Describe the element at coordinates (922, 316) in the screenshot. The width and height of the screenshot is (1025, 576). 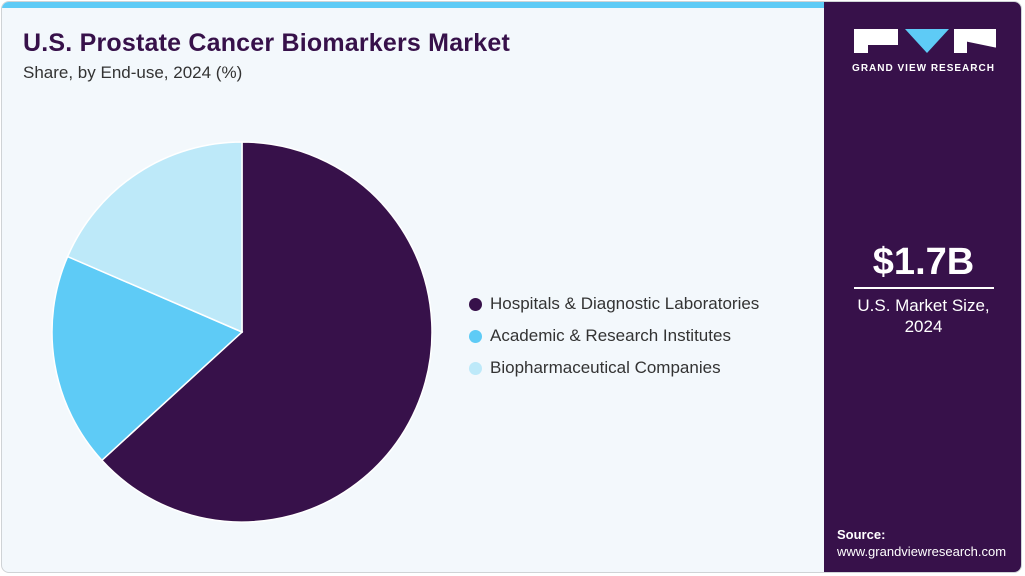
I see `market-size-label: U.S. Market Size, 2024` at that location.